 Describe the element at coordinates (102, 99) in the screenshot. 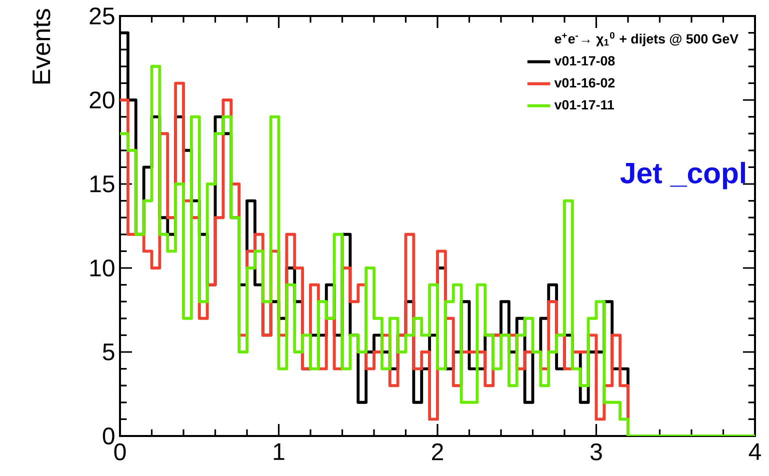

I see `y-tick-label: 20` at that location.